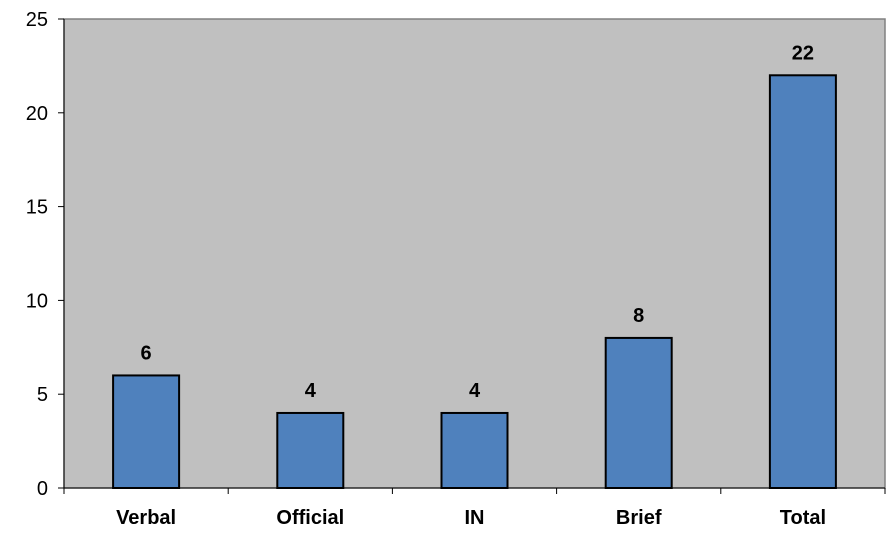 The width and height of the screenshot is (889, 533). What do you see at coordinates (146, 518) in the screenshot?
I see `x-category-label: Verbal` at bounding box center [146, 518].